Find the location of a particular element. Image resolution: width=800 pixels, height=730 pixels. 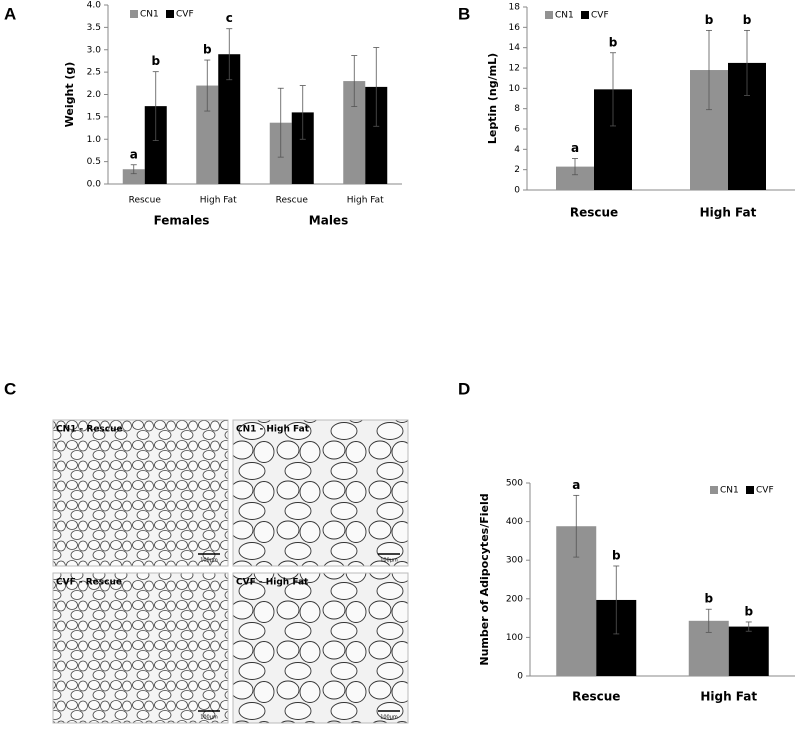

y-tick-label: 2.5 is located at coordinates (94, 73).